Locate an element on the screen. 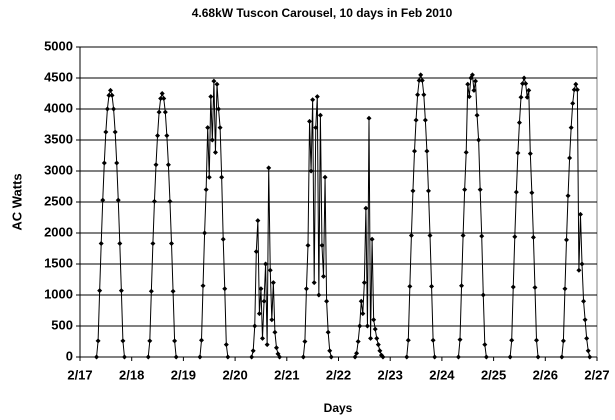 This screenshot has height=420, width=615. x-tick-label: 2/25 is located at coordinates (493, 374).